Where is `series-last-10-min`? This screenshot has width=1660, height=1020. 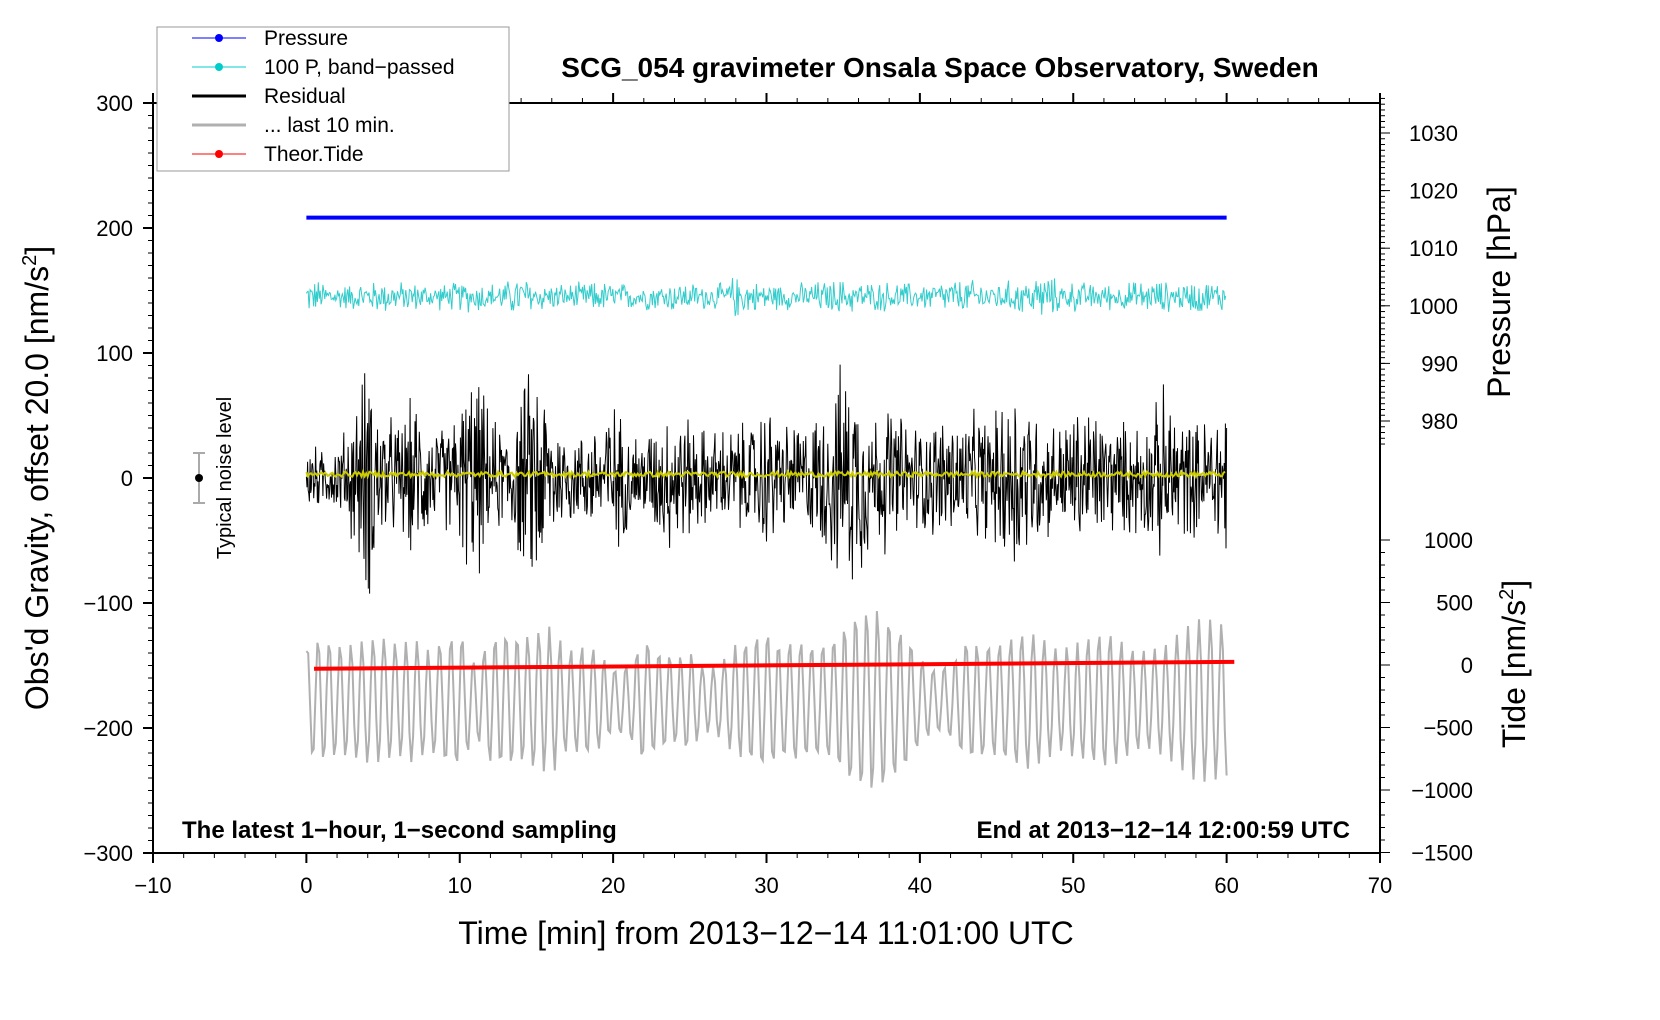 series-last-10-min is located at coordinates (766, 699).